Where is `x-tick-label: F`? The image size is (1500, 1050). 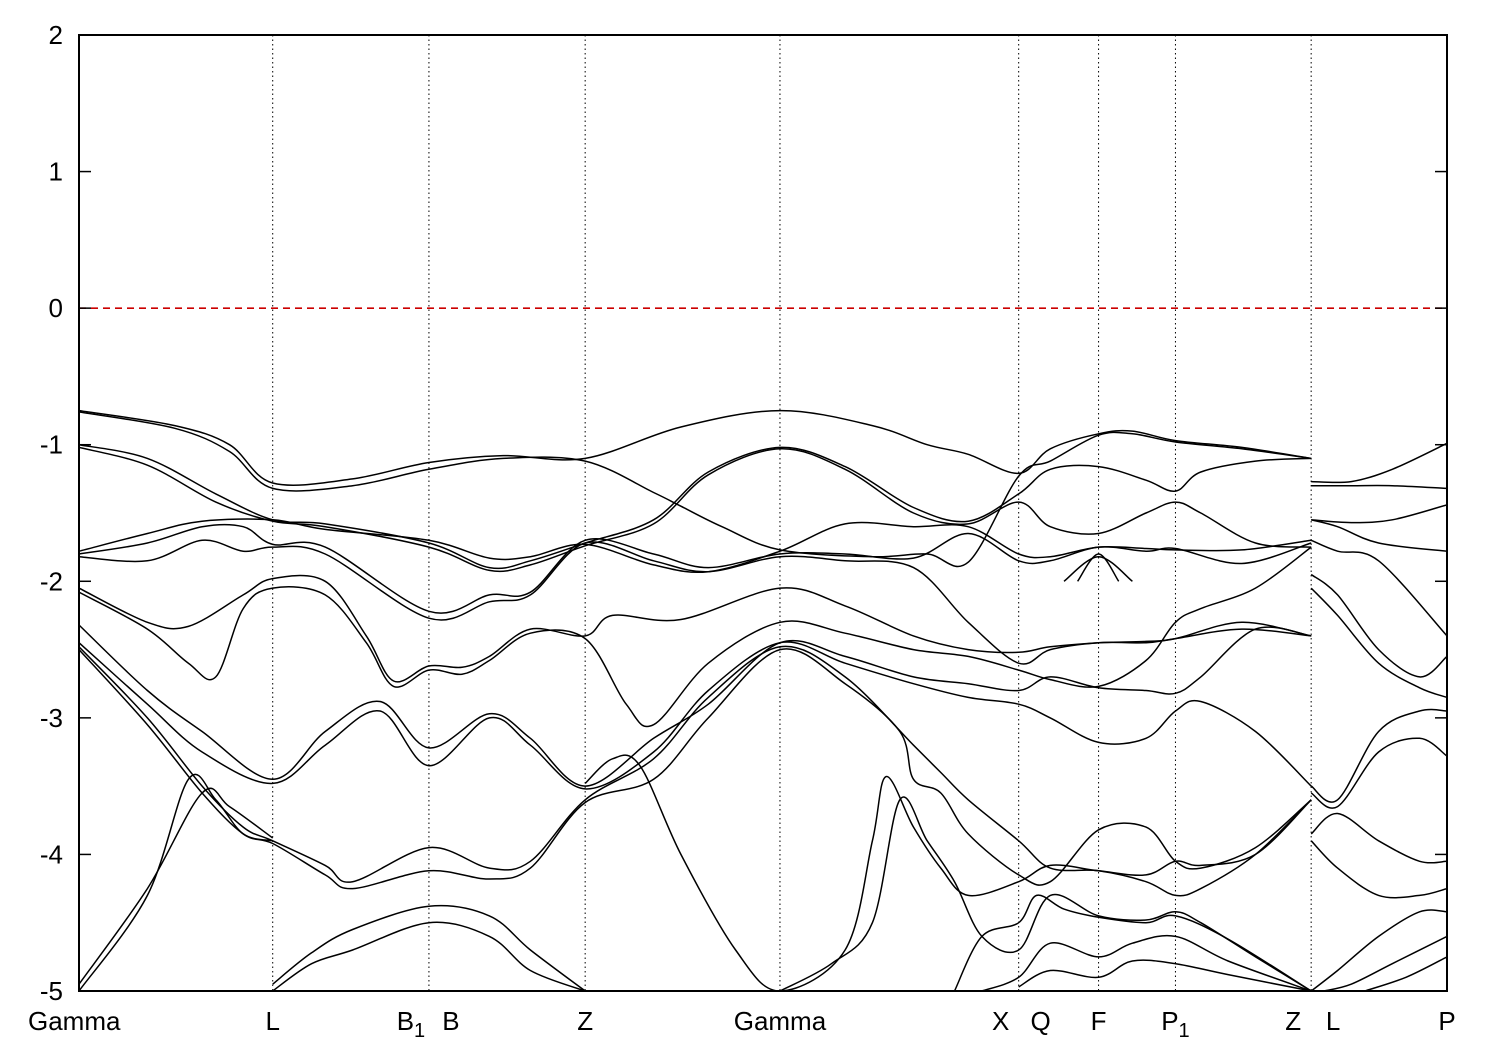
x-tick-label: F is located at coordinates (1099, 1021).